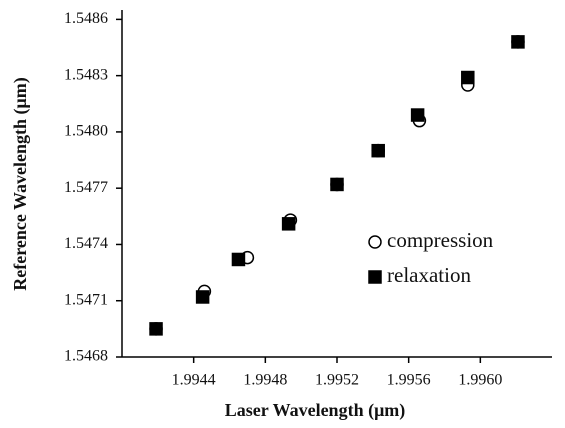  Describe the element at coordinates (429, 275) in the screenshot. I see `legend-label: relaxation` at that location.